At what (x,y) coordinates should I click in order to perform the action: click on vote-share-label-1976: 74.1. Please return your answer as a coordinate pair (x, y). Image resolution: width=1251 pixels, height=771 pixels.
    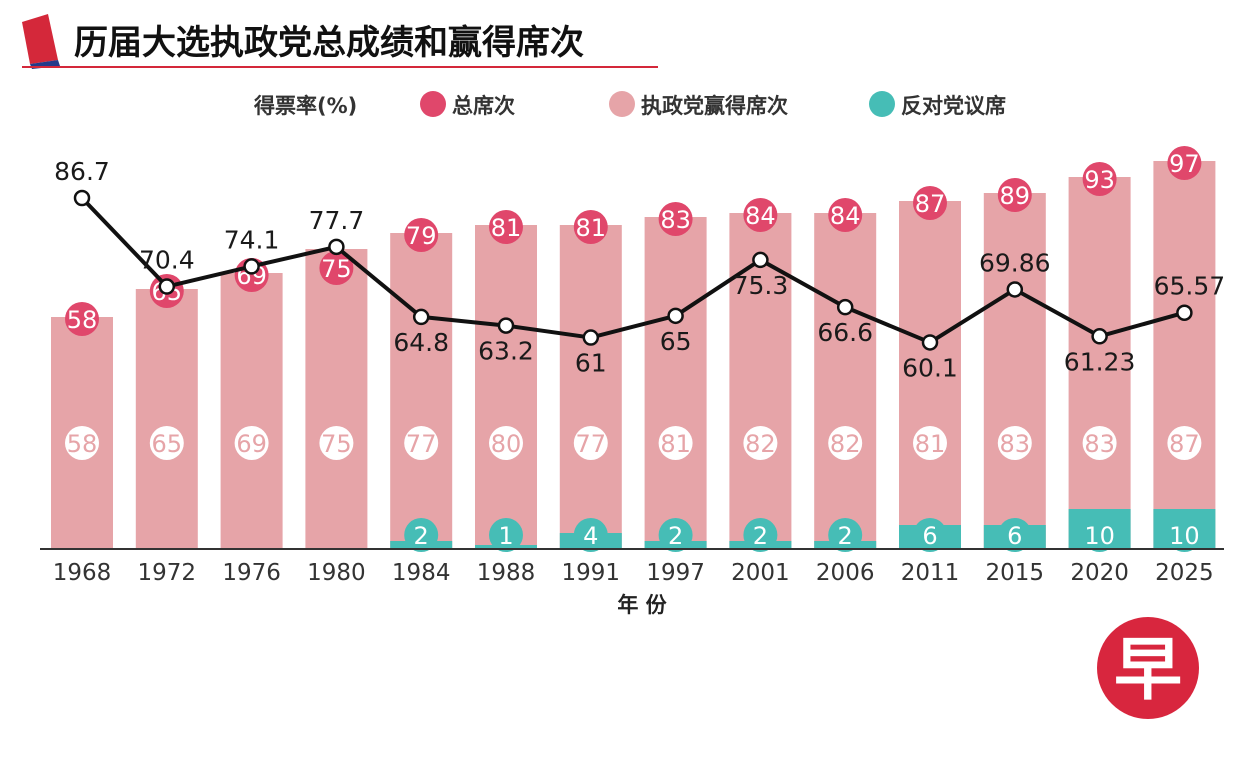
    Looking at the image, I should click on (252, 239).